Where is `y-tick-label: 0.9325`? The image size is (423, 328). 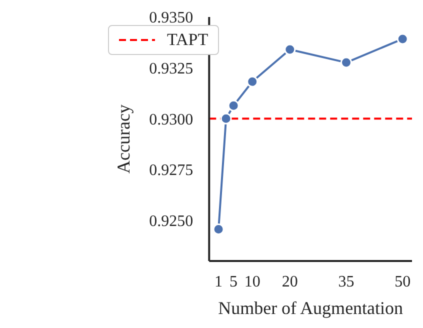 y-tick-label: 0.9325 is located at coordinates (171, 69).